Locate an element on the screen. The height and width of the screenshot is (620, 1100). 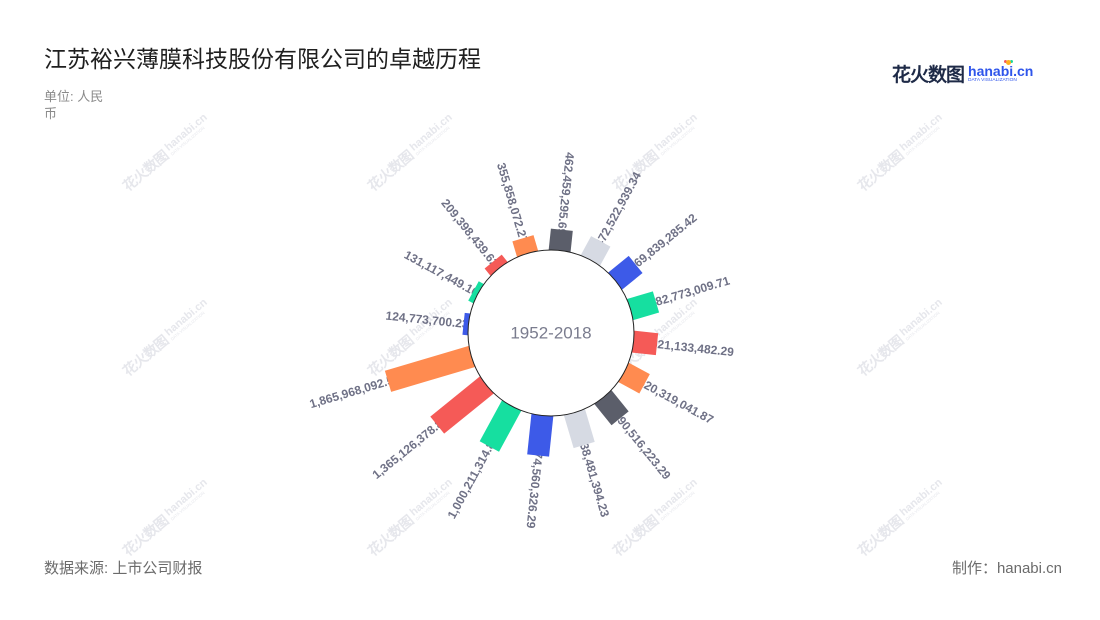
spark-icon is located at coordinates (1009, 62).